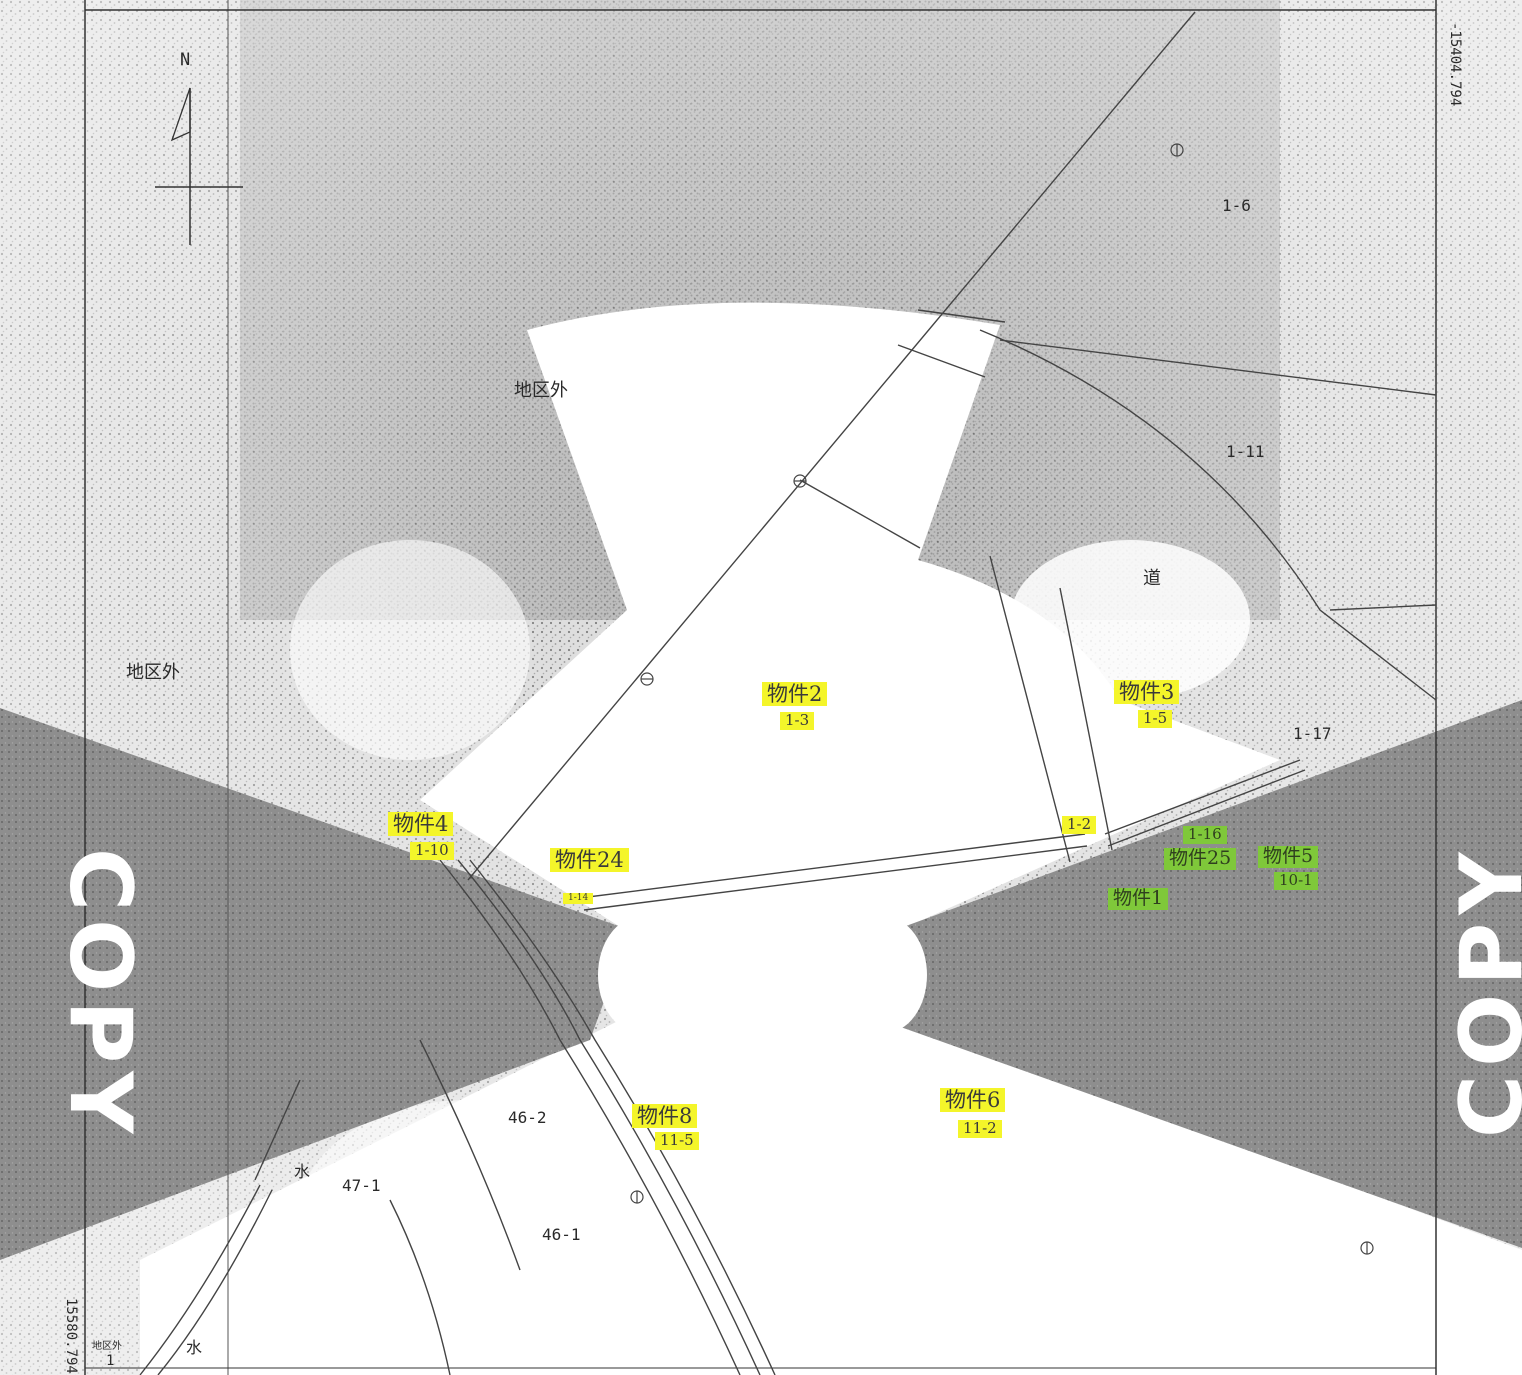  What do you see at coordinates (1312, 733) in the screenshot?
I see `parcel-label: 1-17` at bounding box center [1312, 733].